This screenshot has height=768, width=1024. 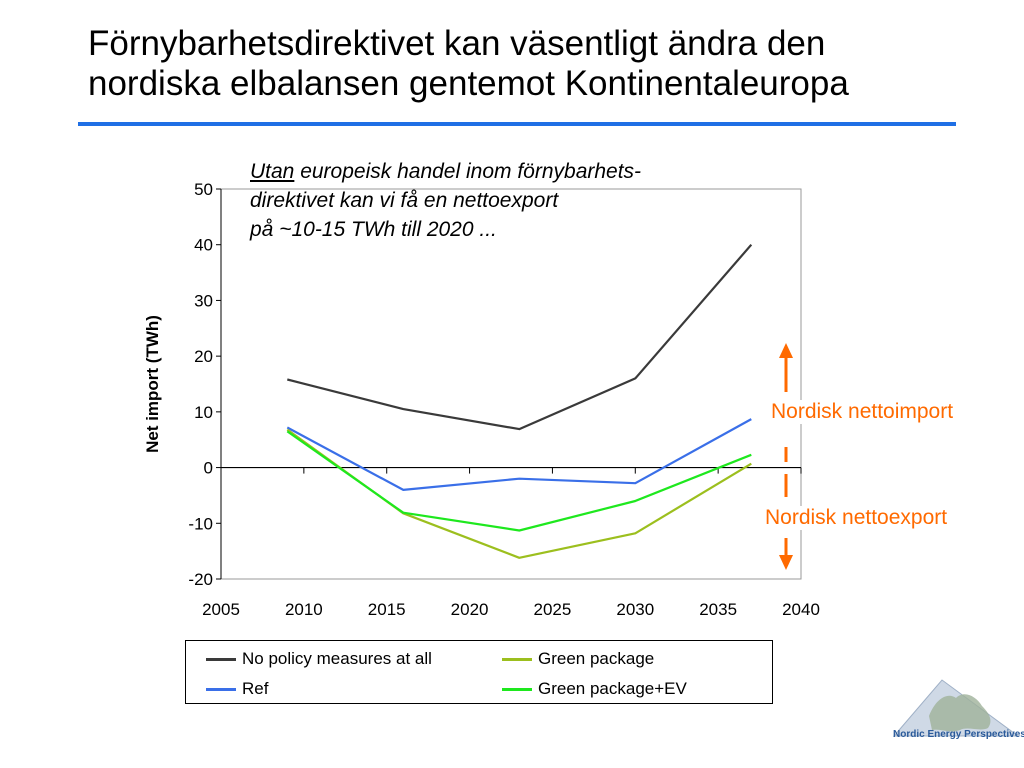 What do you see at coordinates (237, 689) in the screenshot?
I see `legend-item-ref: Ref` at bounding box center [237, 689].